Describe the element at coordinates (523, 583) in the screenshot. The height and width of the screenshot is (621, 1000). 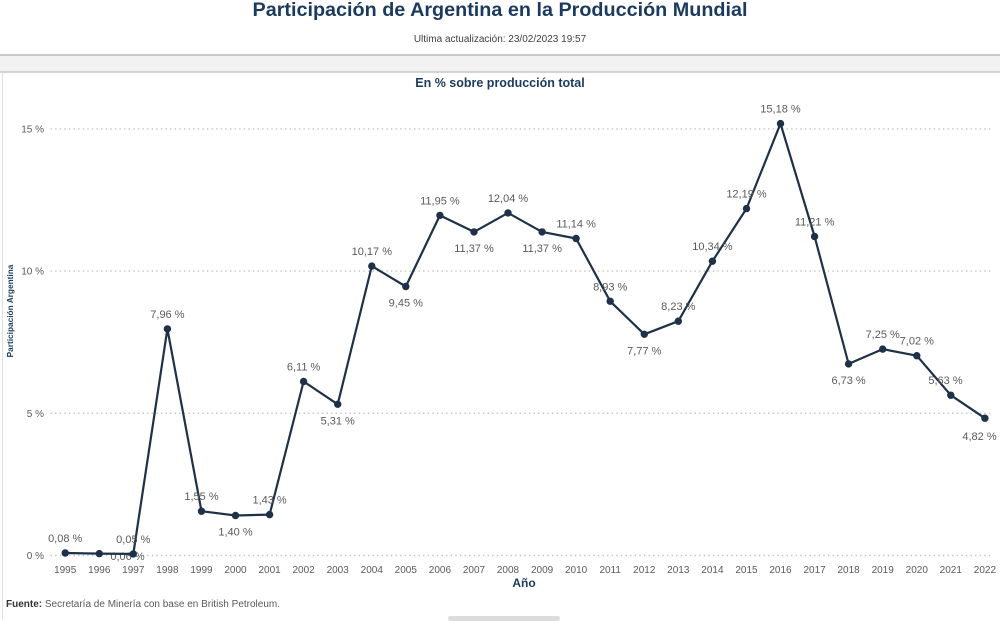
I see `svg-text: Año` at that location.